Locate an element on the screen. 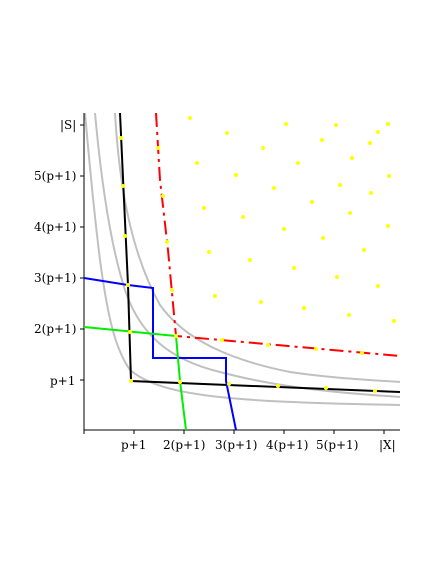 The image size is (433, 565). x-tick-marks is located at coordinates (234, 432).